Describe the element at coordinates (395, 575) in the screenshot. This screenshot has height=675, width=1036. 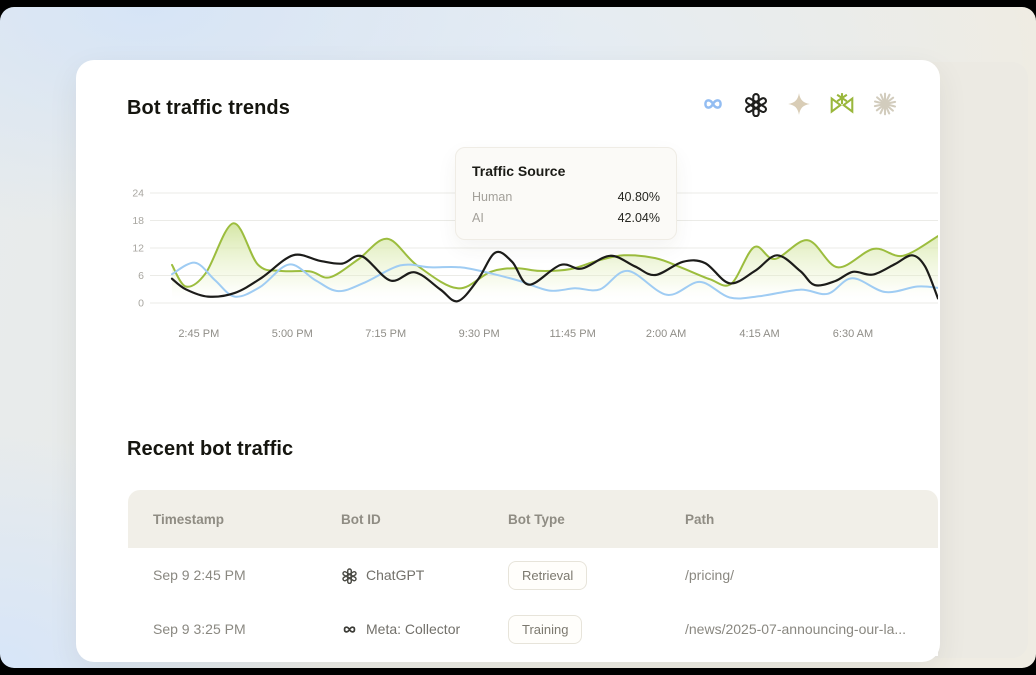
I see `bot-id-label: ChatGPT` at that location.